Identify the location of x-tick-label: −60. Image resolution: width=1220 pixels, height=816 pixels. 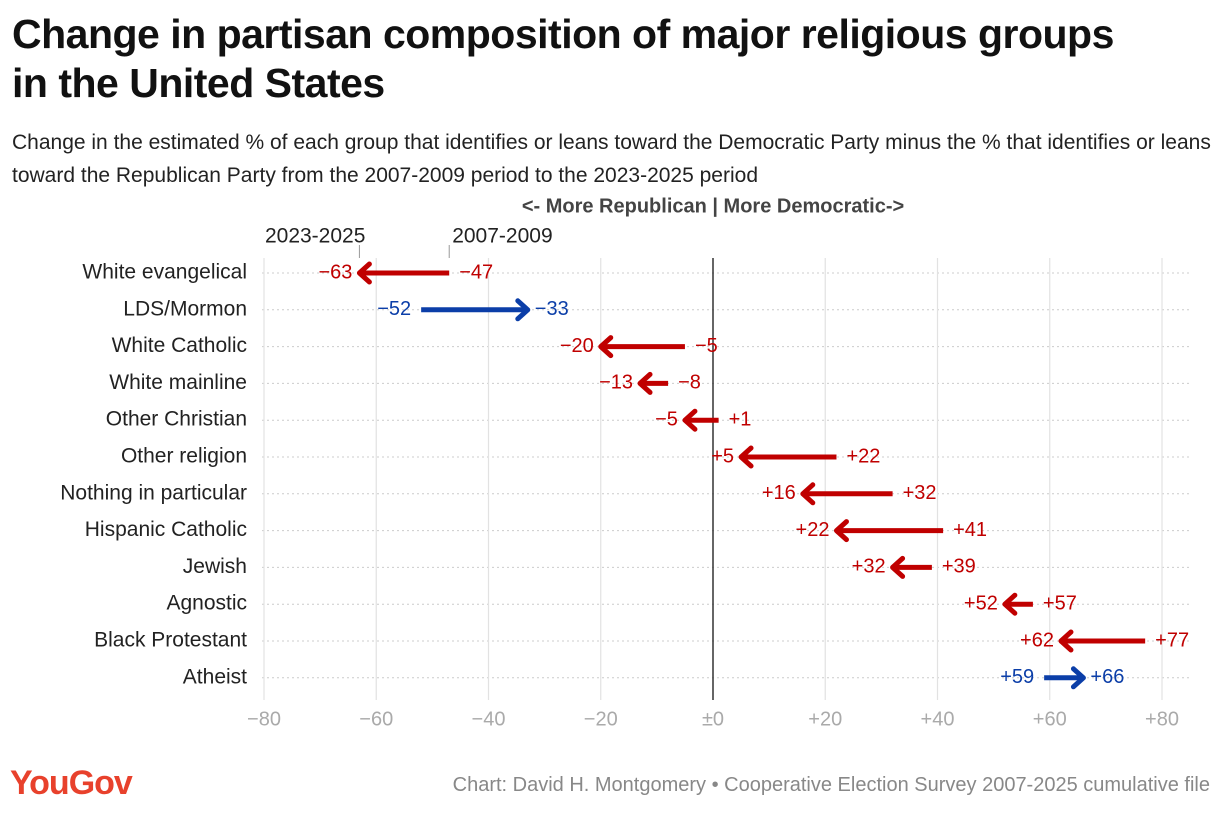
(376, 719).